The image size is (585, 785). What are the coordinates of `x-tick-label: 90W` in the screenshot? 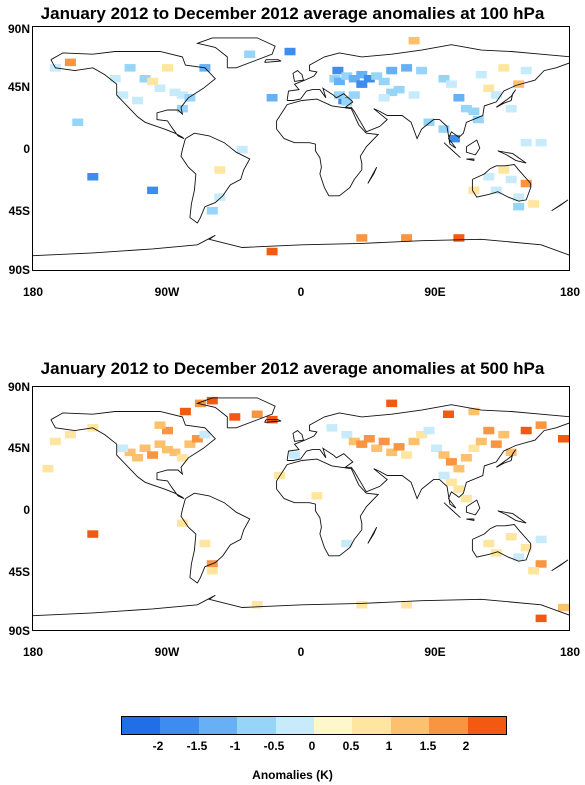 It's located at (167, 652).